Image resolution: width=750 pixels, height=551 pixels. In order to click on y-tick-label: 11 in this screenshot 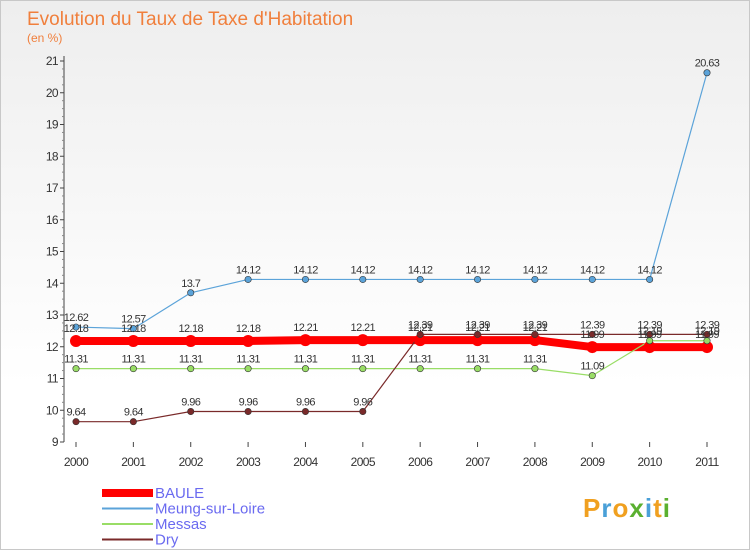, I will do `click(53, 379)`.